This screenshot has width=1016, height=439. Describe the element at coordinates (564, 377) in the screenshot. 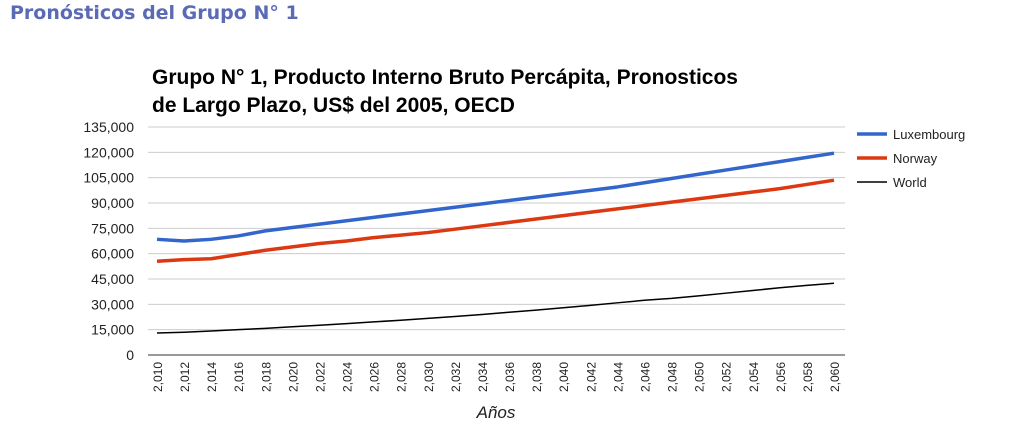

I see `x-tick-label: 2,040` at that location.